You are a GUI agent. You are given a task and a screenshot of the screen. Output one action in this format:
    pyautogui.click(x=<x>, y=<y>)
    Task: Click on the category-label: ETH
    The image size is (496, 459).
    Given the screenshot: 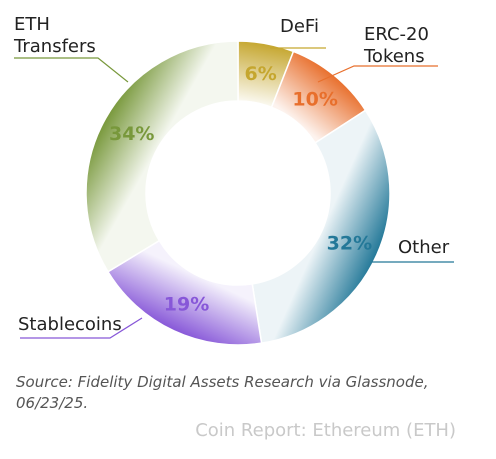 What is the action you would take?
    pyautogui.click(x=32, y=24)
    